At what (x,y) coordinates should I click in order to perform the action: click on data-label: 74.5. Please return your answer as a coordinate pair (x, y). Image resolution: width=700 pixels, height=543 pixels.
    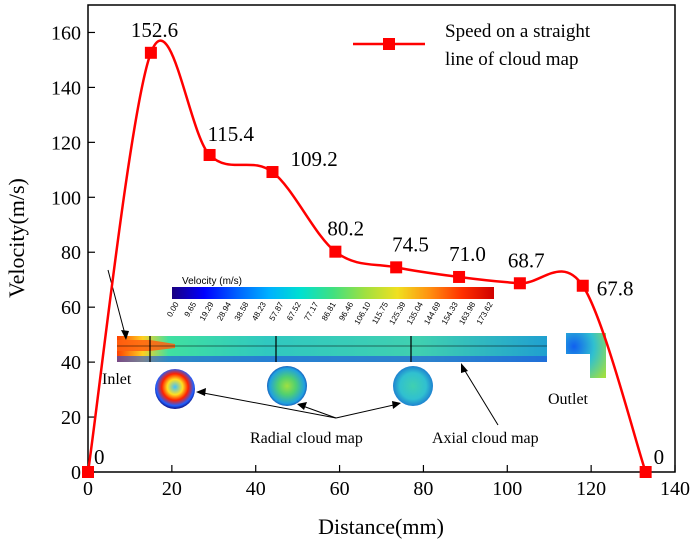
    Looking at the image, I should click on (410, 244).